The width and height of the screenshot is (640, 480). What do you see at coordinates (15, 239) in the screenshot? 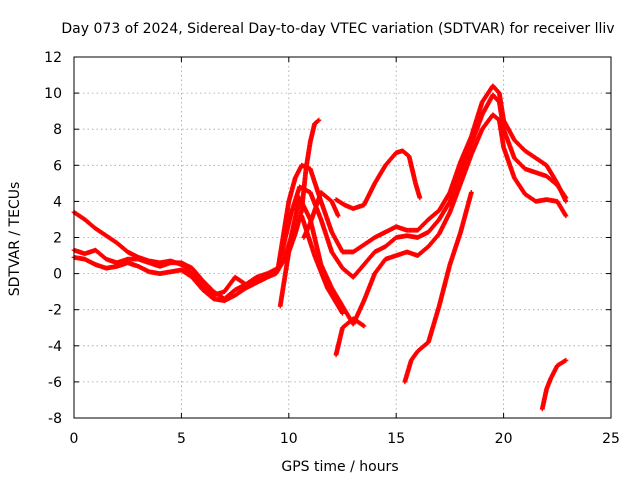
I see `y-axis-label: SDTVAR / TECUs` at bounding box center [15, 239].